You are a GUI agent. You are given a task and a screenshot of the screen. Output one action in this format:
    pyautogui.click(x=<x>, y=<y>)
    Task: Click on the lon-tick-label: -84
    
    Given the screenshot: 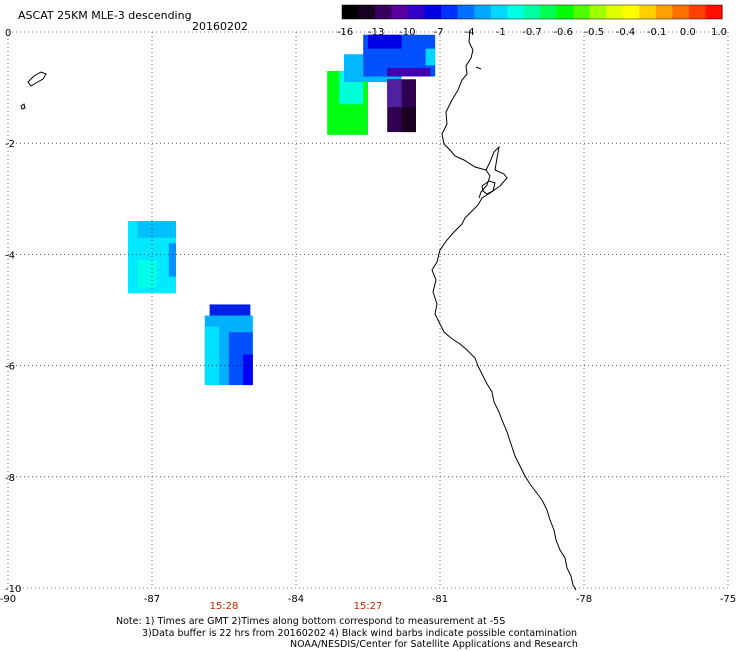 What is the action you would take?
    pyautogui.click(x=296, y=599)
    